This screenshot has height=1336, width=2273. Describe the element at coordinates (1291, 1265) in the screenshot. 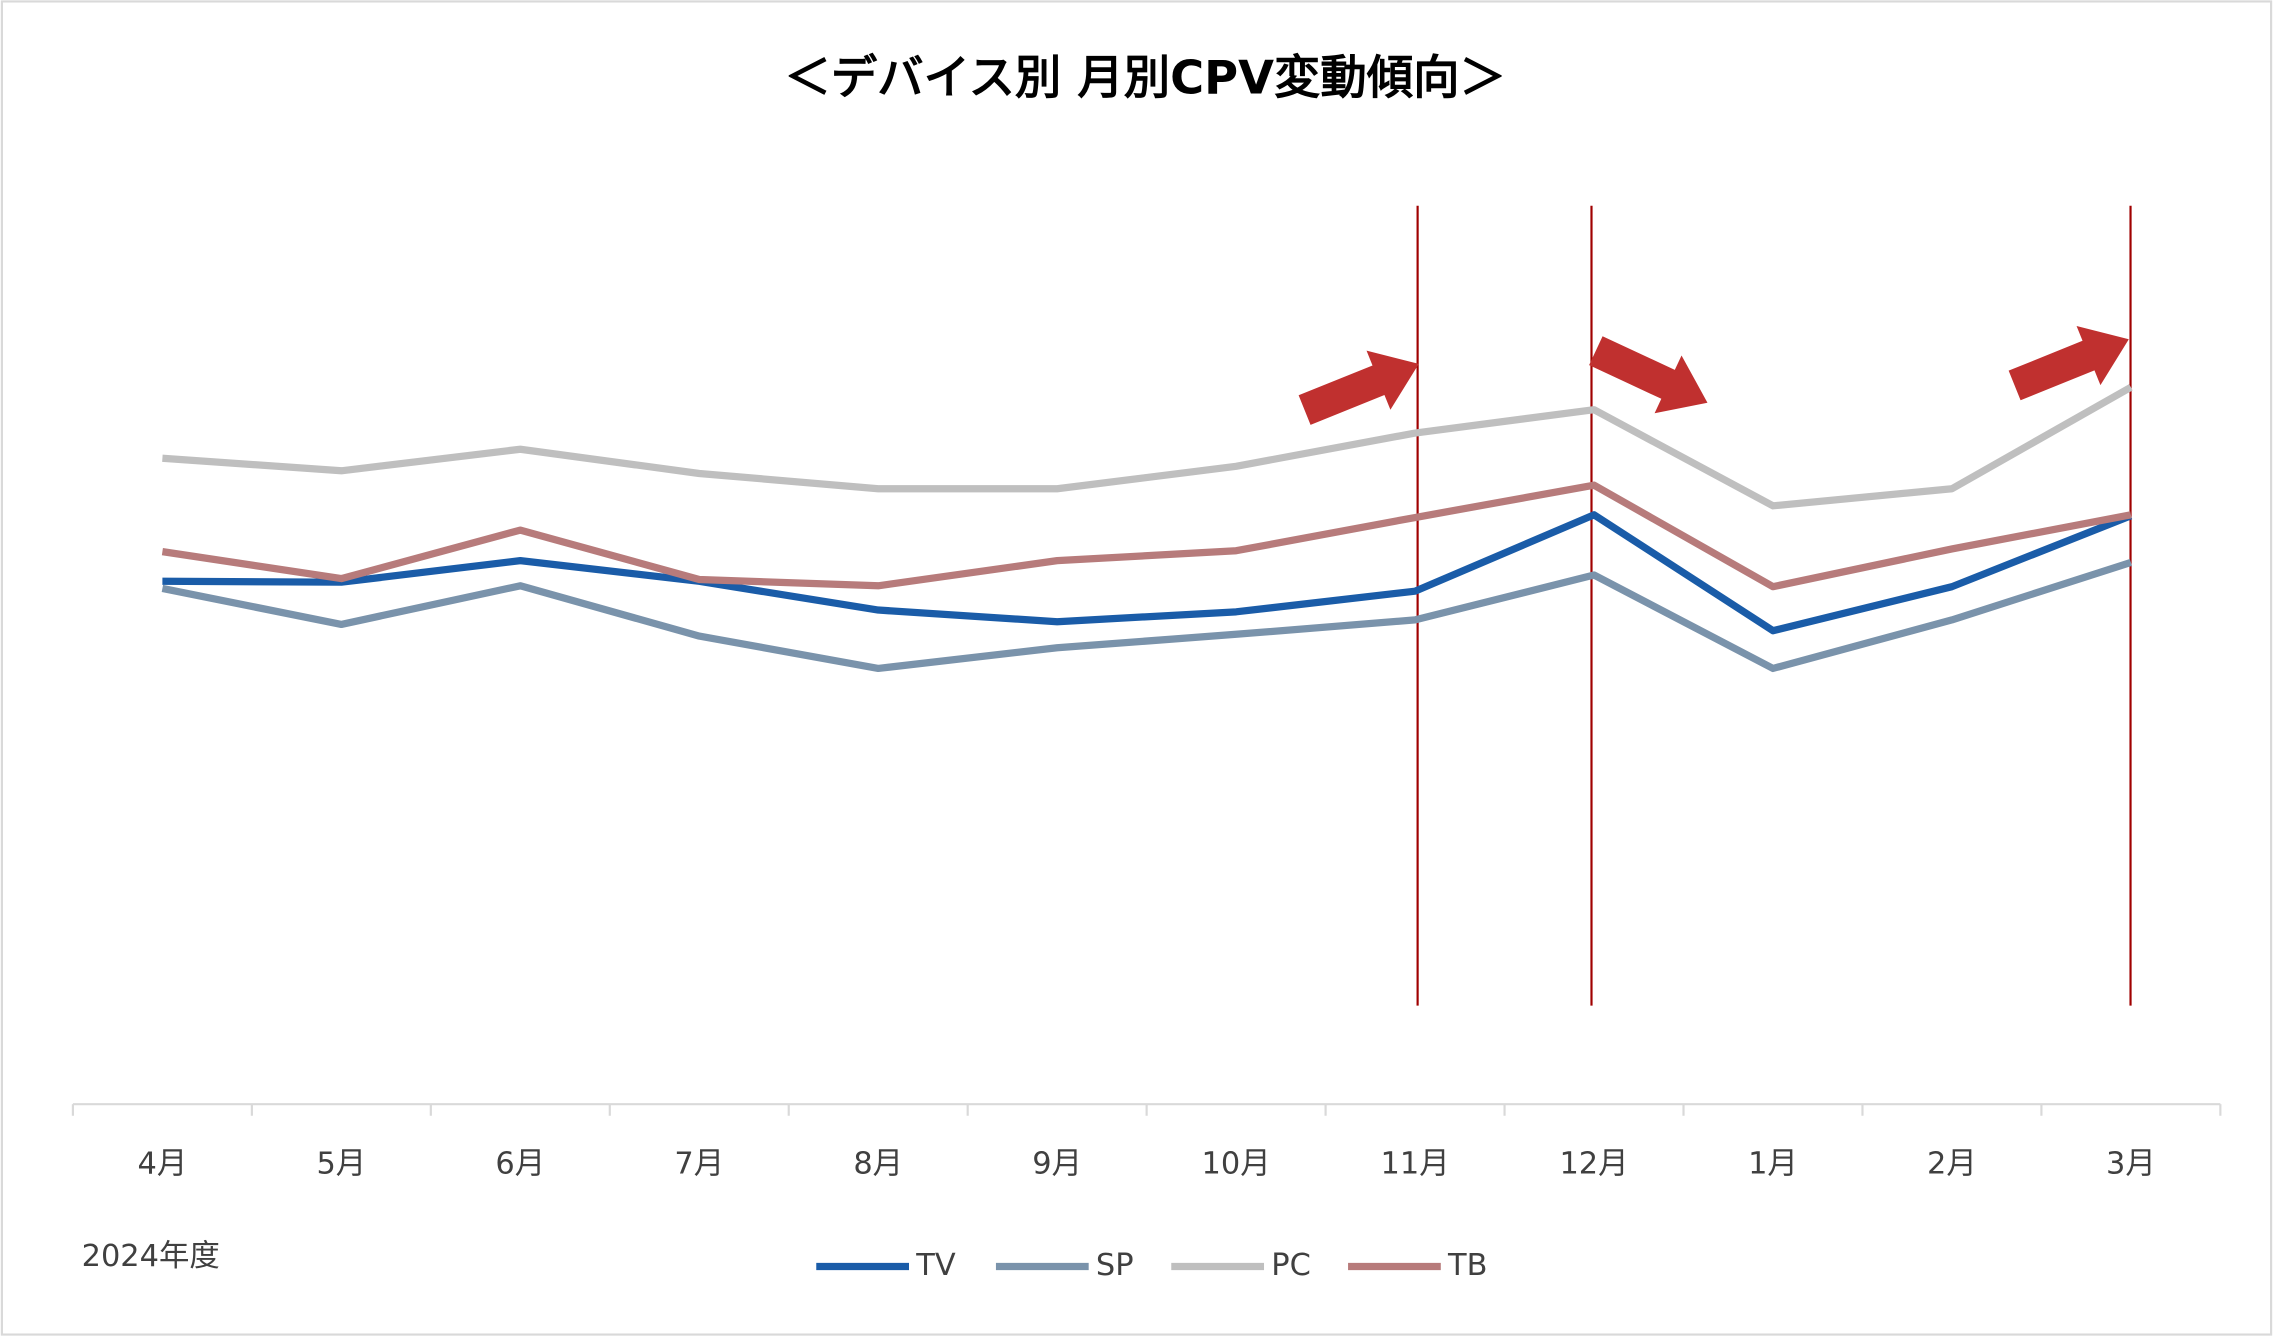

I see `legend-label: PC` at that location.